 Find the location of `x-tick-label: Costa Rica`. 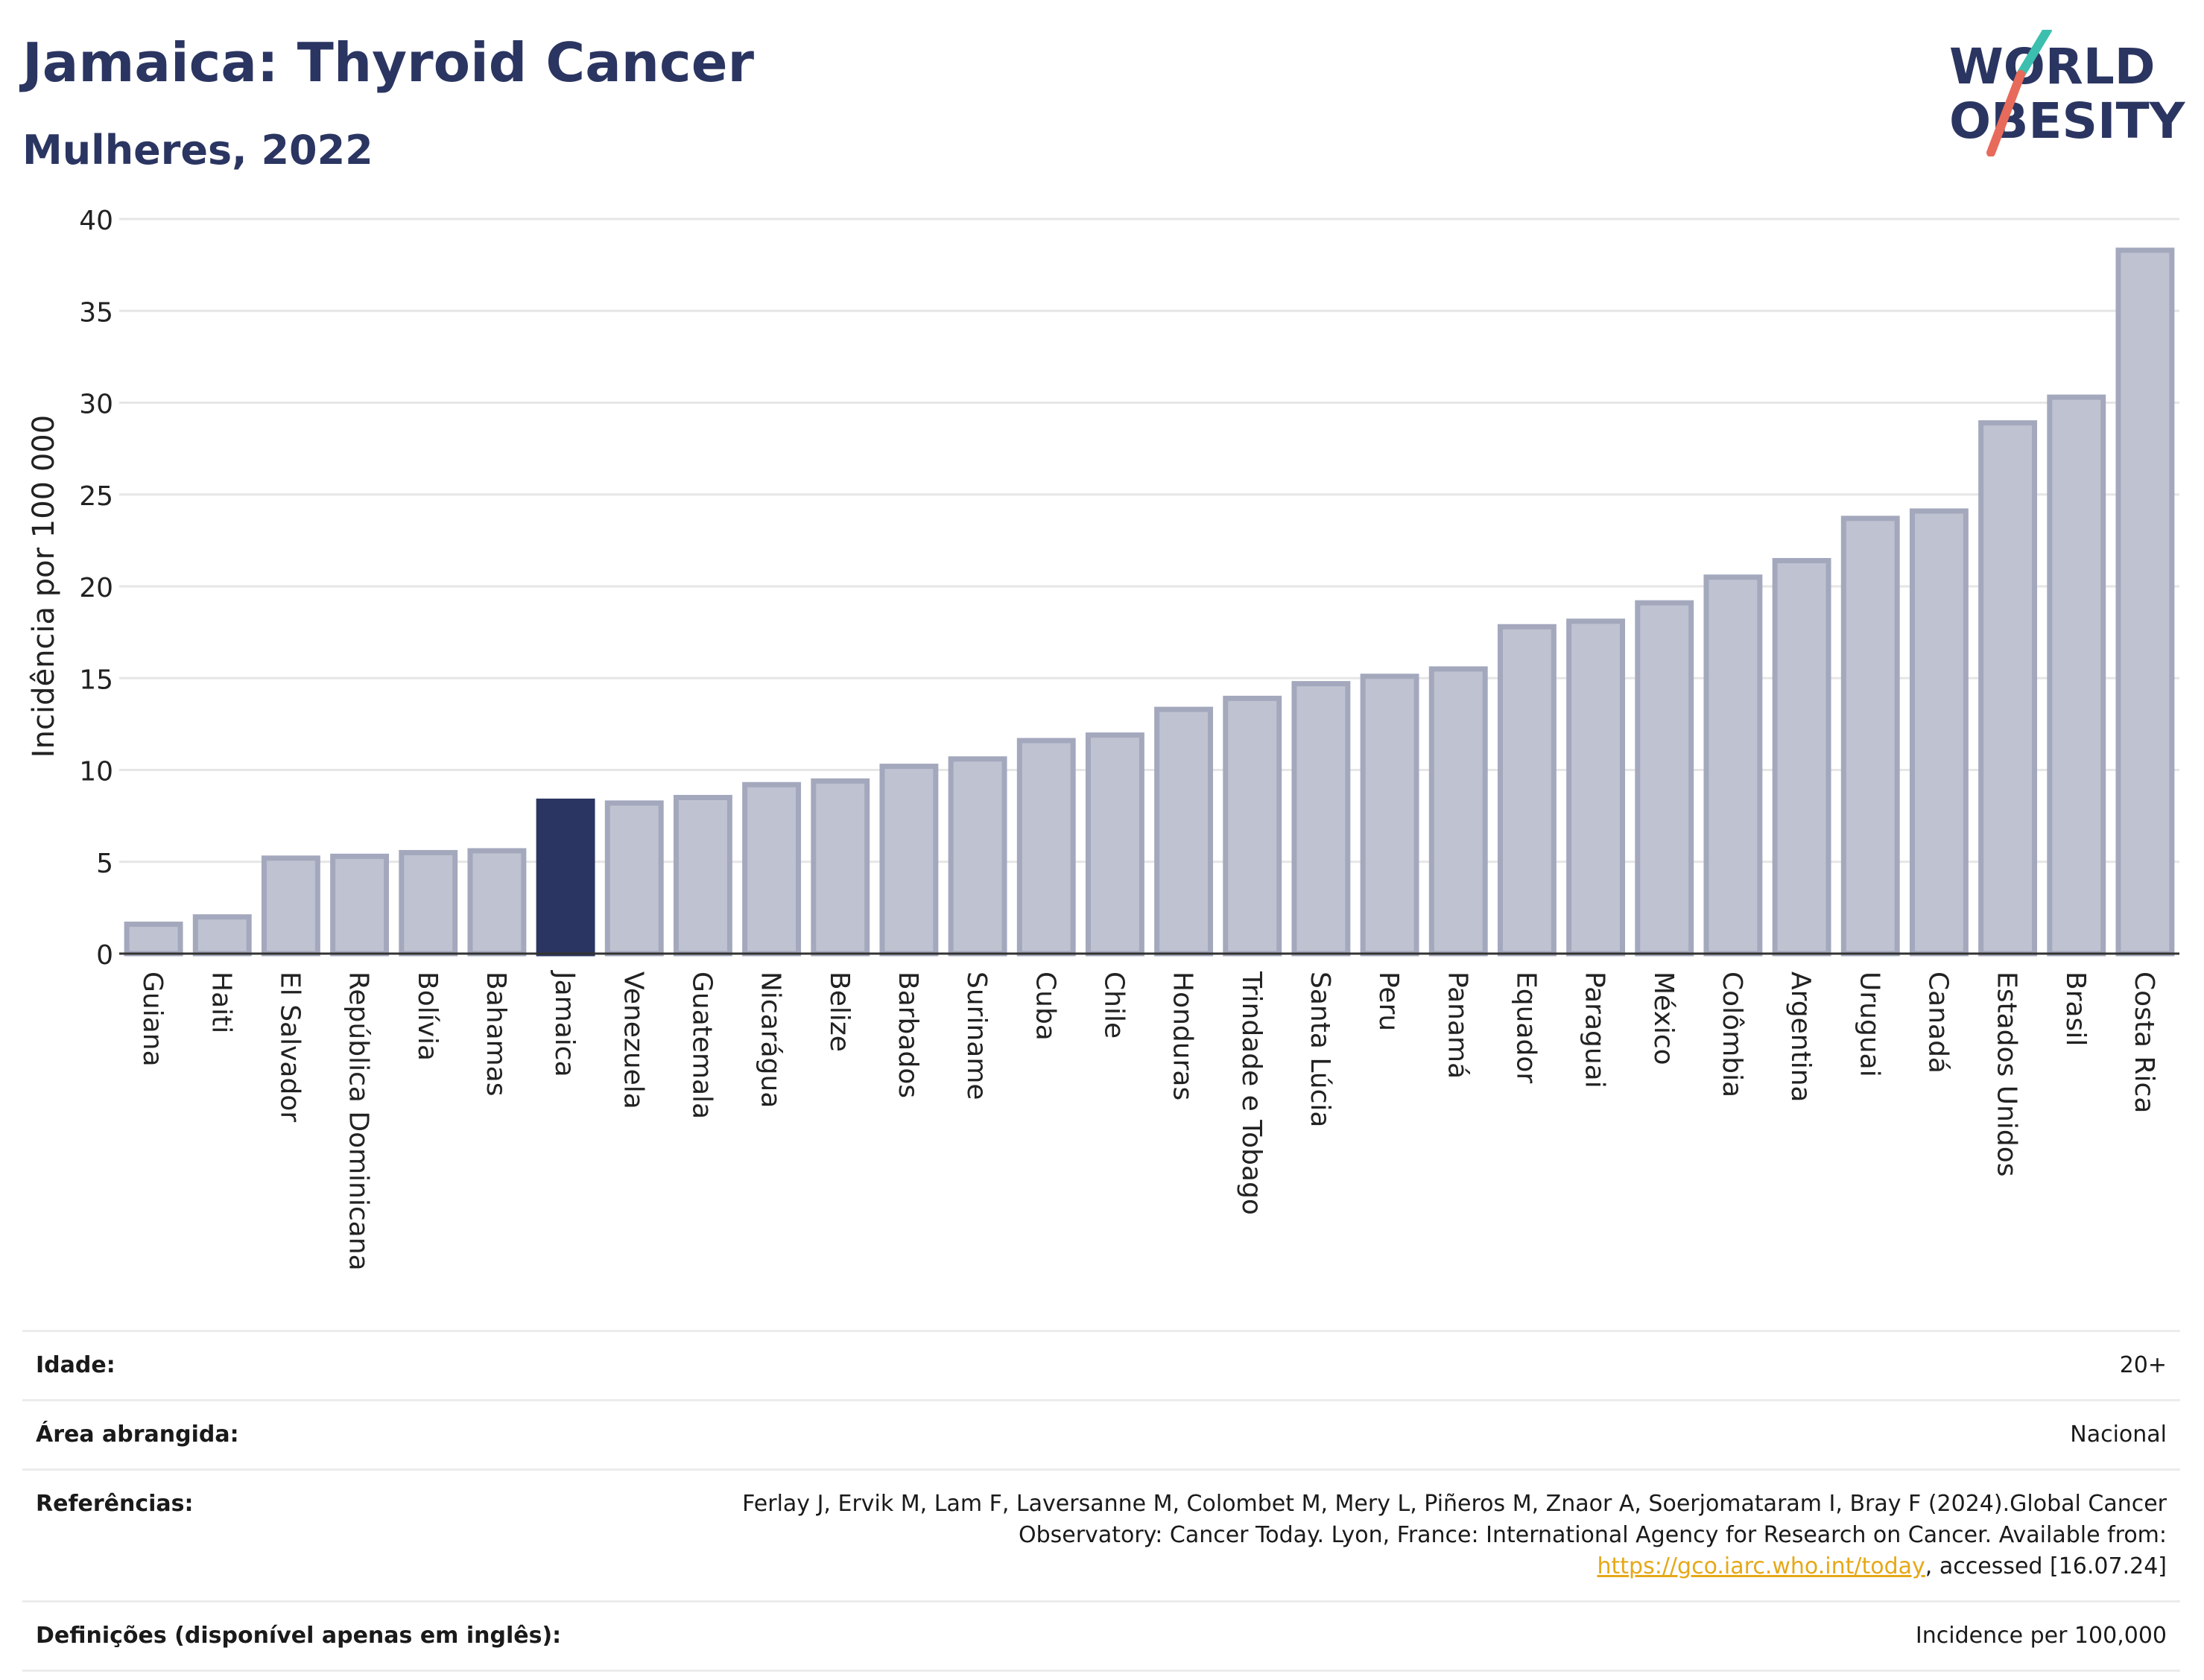

x-tick-label: Costa Rica is located at coordinates (2144, 1042).